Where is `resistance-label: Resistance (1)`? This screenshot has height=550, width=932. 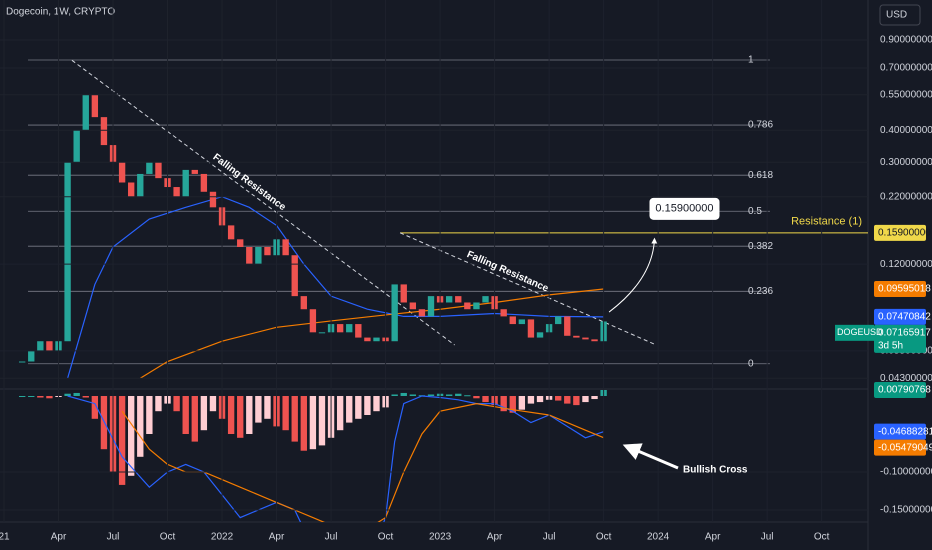 resistance-label: Resistance (1) is located at coordinates (826, 222).